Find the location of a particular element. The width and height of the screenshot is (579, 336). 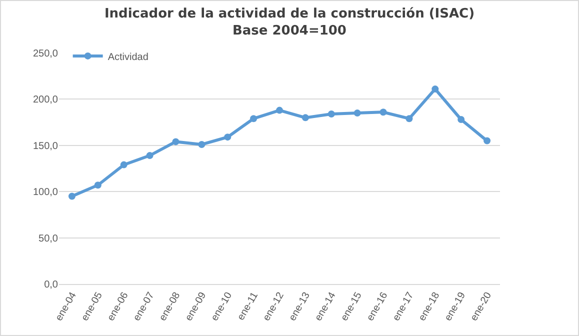

legend-label: Actividad is located at coordinates (128, 57).